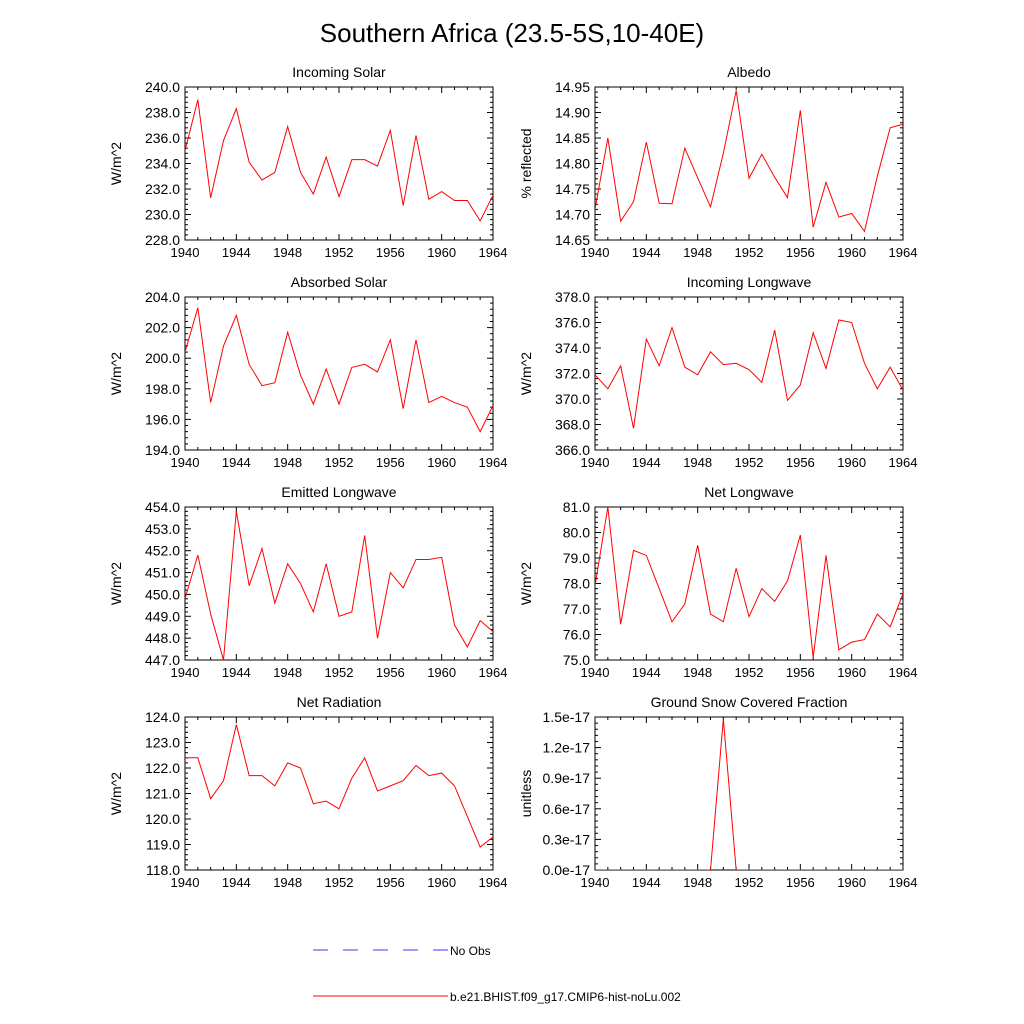  I want to click on y-tick-label: 194.0, so click(162, 450).